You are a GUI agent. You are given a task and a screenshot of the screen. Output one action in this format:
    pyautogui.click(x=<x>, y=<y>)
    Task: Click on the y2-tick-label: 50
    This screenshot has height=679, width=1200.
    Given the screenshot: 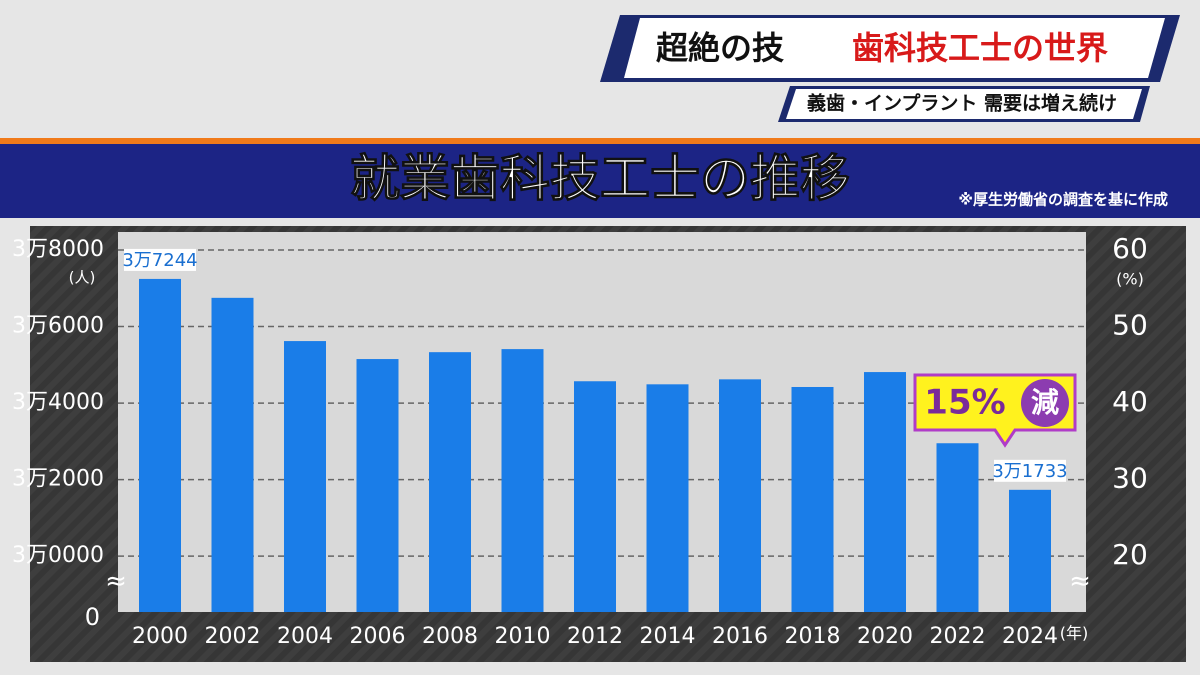 What is the action you would take?
    pyautogui.click(x=1130, y=325)
    